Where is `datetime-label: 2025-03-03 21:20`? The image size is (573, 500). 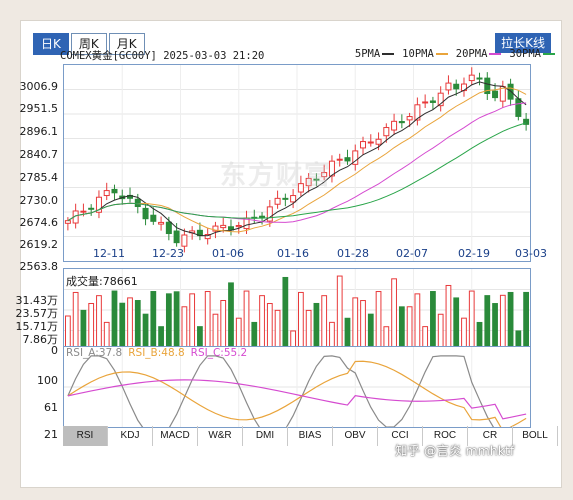 datetime-label: 2025-03-03 21:20 is located at coordinates (214, 56).